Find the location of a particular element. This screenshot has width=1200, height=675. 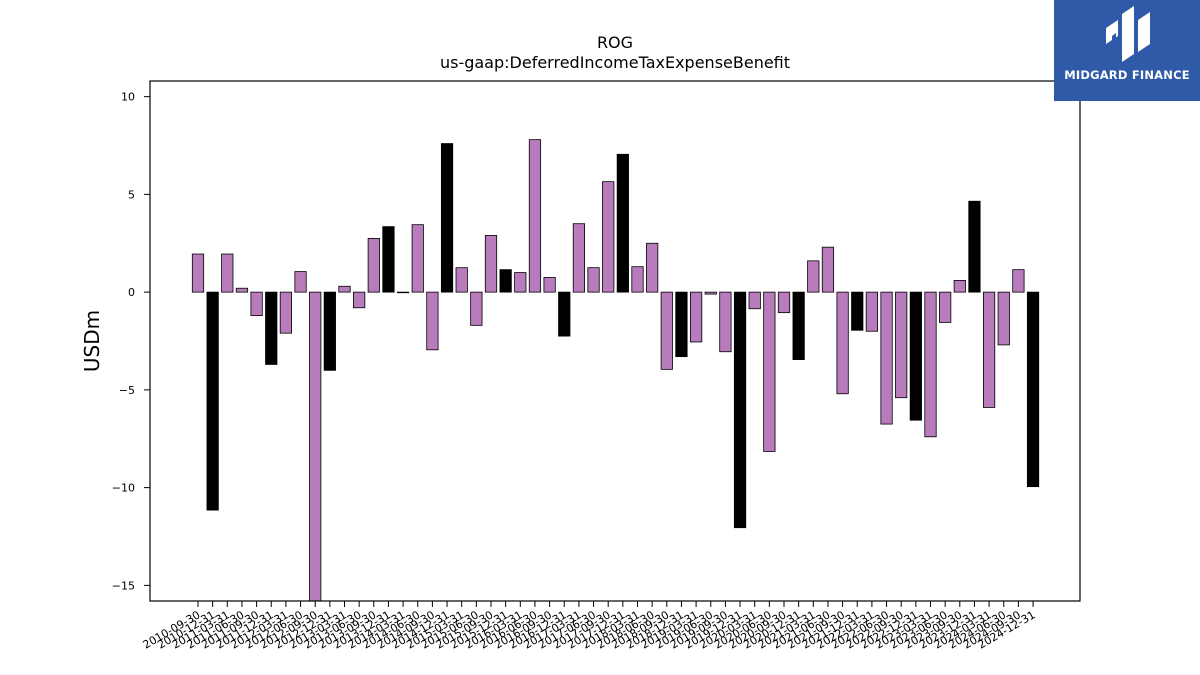

y-tick-label: −10 is located at coordinates (123, 488).